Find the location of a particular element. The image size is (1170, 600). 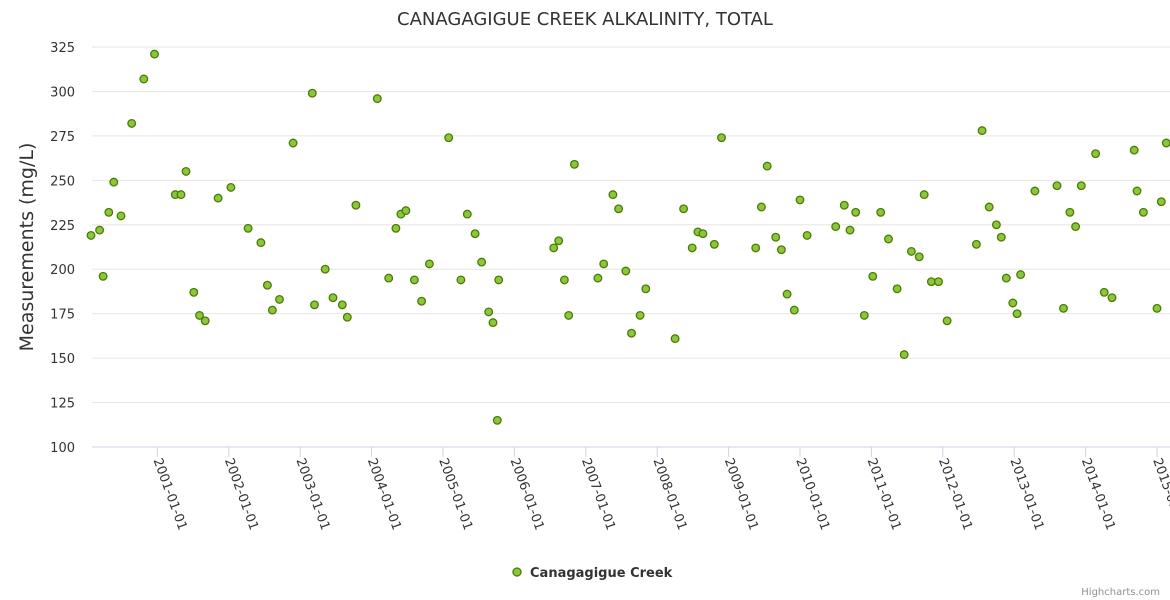

legend: Canagagigue Creek is located at coordinates (592, 573).